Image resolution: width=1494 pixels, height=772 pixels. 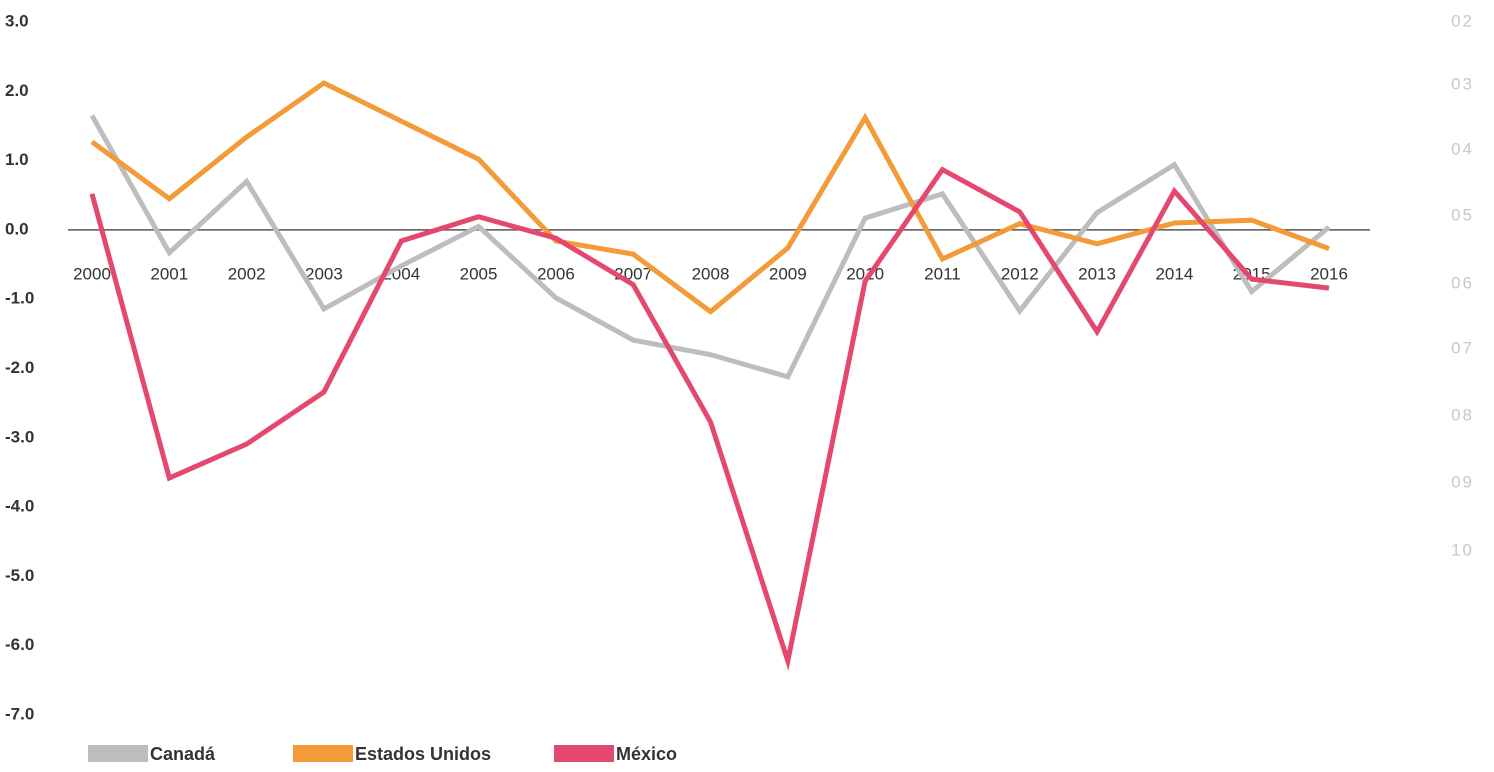 What do you see at coordinates (1462, 148) in the screenshot?
I see `side-label: 04` at bounding box center [1462, 148].